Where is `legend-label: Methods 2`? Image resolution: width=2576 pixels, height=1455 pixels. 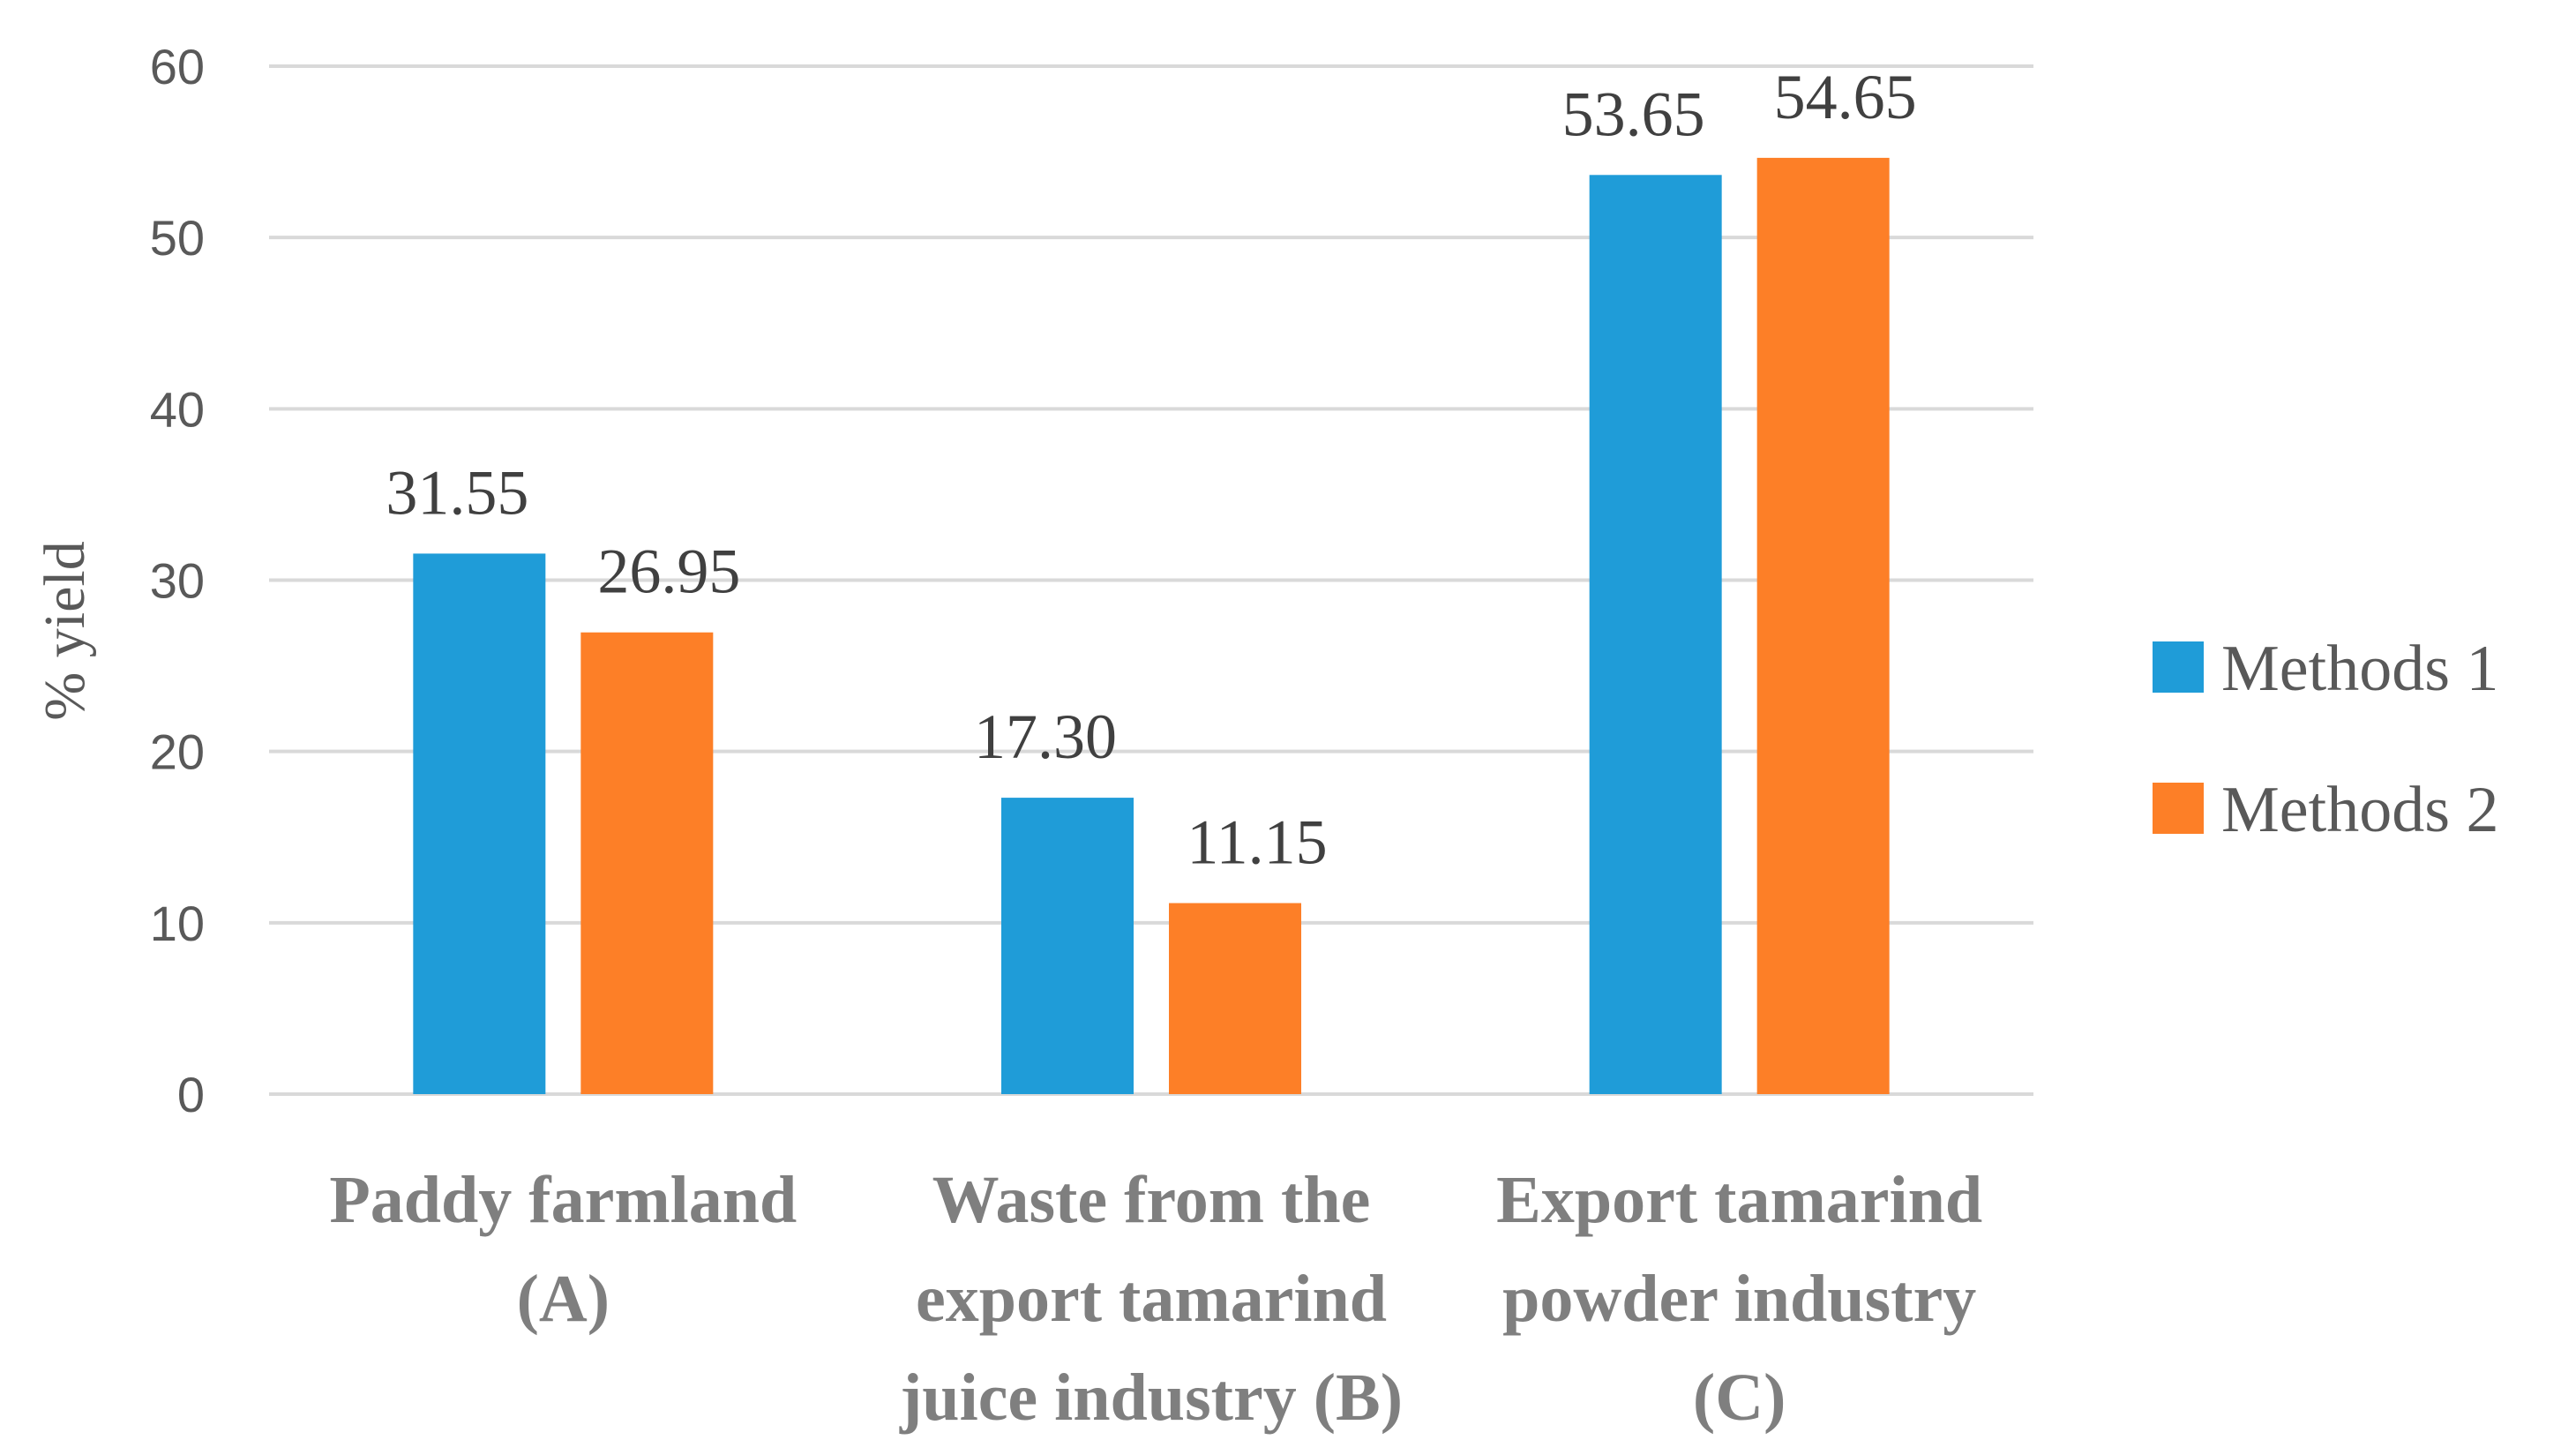
legend-label: Methods 2 is located at coordinates (2360, 810).